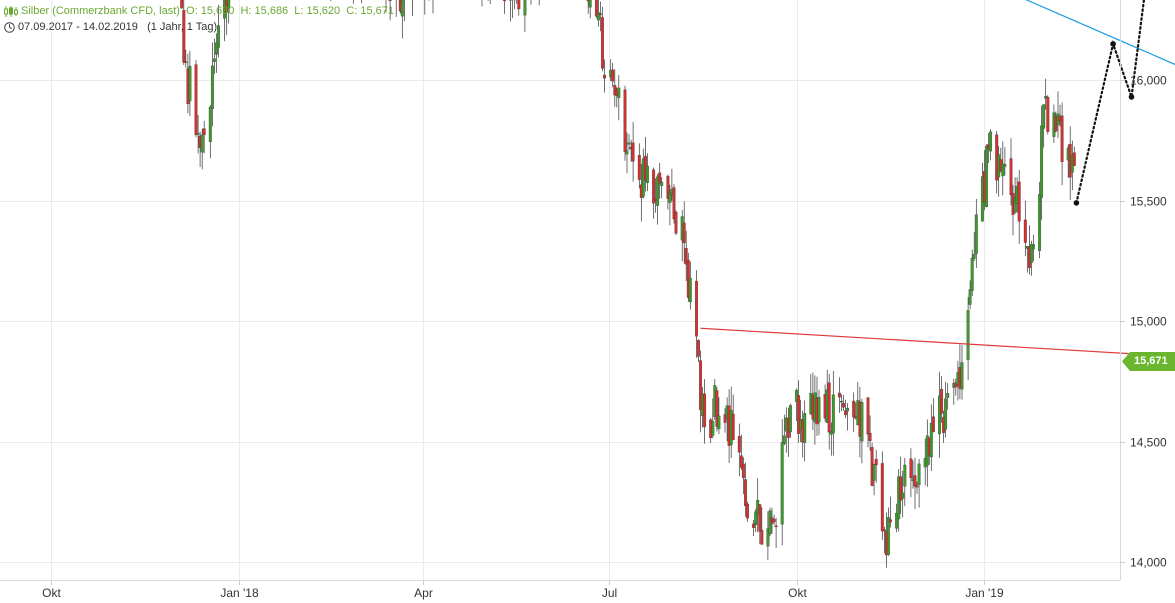 This screenshot has width=1175, height=603. I want to click on x-tick-label: Okt, so click(51, 593).